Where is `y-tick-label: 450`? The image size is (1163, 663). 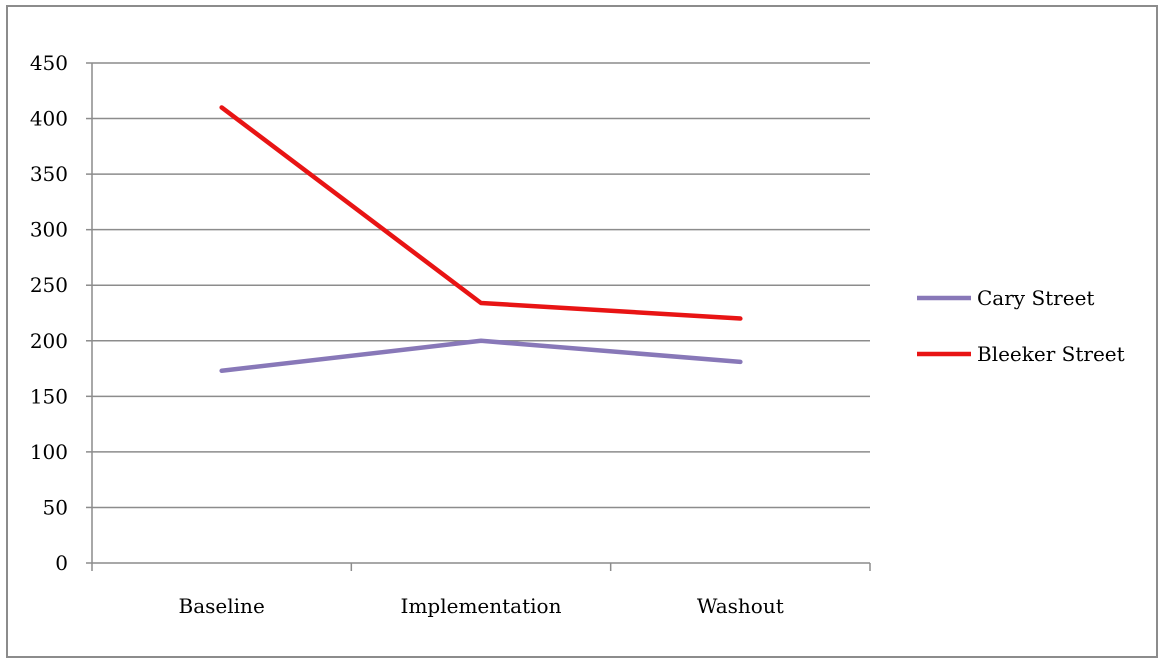
y-tick-label: 450 is located at coordinates (49, 63).